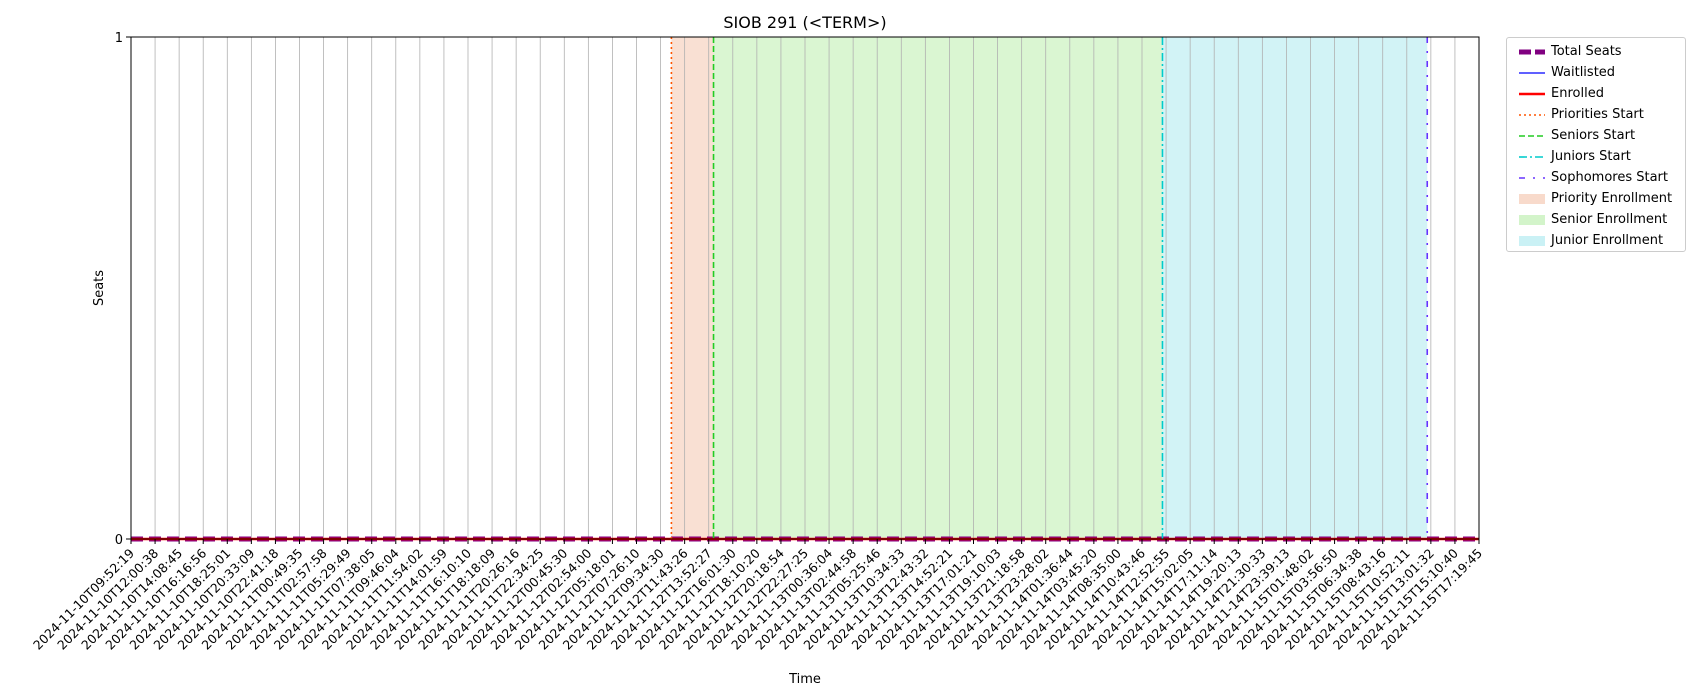 The height and width of the screenshot is (700, 1700). I want to click on legend-item: Waitlisted, so click(1597, 73).